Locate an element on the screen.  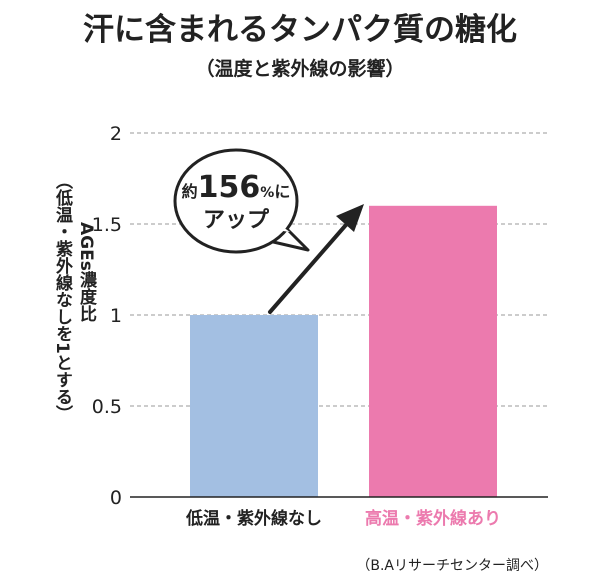
y-tick-label: 2 is located at coordinates (116, 134).